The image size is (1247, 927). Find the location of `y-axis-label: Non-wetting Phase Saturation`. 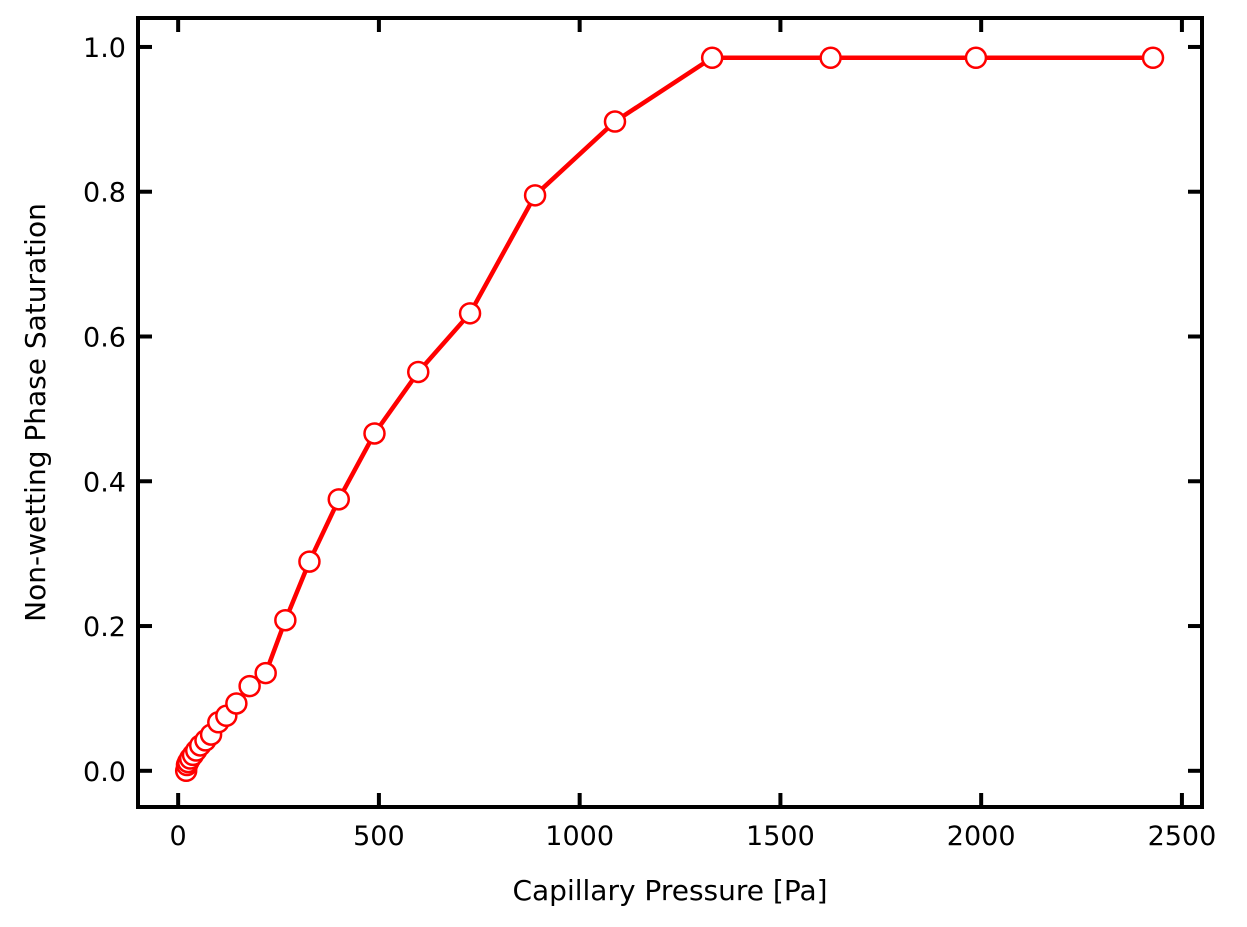

y-axis-label: Non-wetting Phase Saturation is located at coordinates (35, 412).